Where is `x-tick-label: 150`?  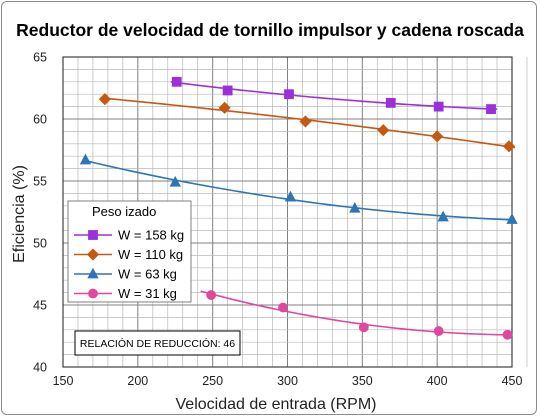 x-tick-label: 150 is located at coordinates (63, 381).